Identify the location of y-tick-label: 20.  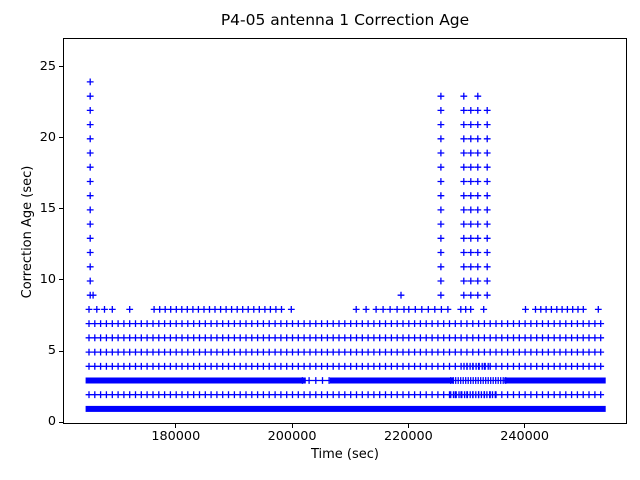
(47, 137).